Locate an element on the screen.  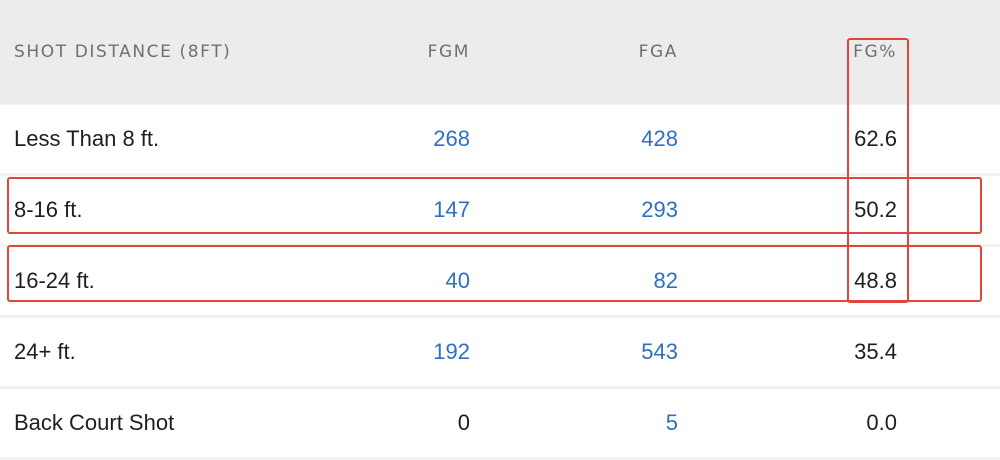
distance-cell: 8-16 ft. is located at coordinates (48, 209).